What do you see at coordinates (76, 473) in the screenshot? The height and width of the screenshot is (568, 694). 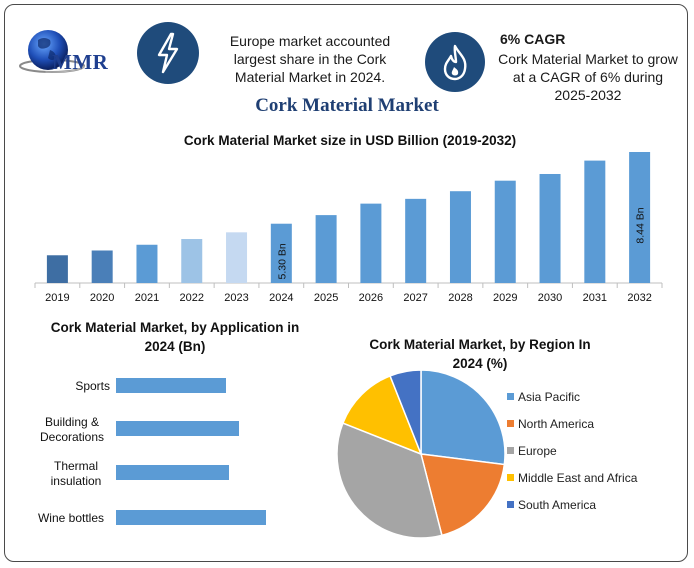 I see `app-label-thermal: Thermal insulation` at bounding box center [76, 473].